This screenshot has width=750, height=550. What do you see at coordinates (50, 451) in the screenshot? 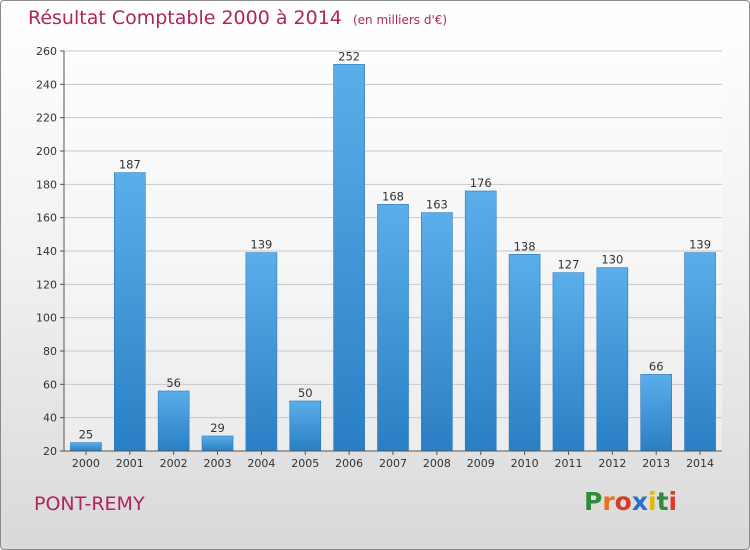
I see `y-tick-label: 20` at bounding box center [50, 451].